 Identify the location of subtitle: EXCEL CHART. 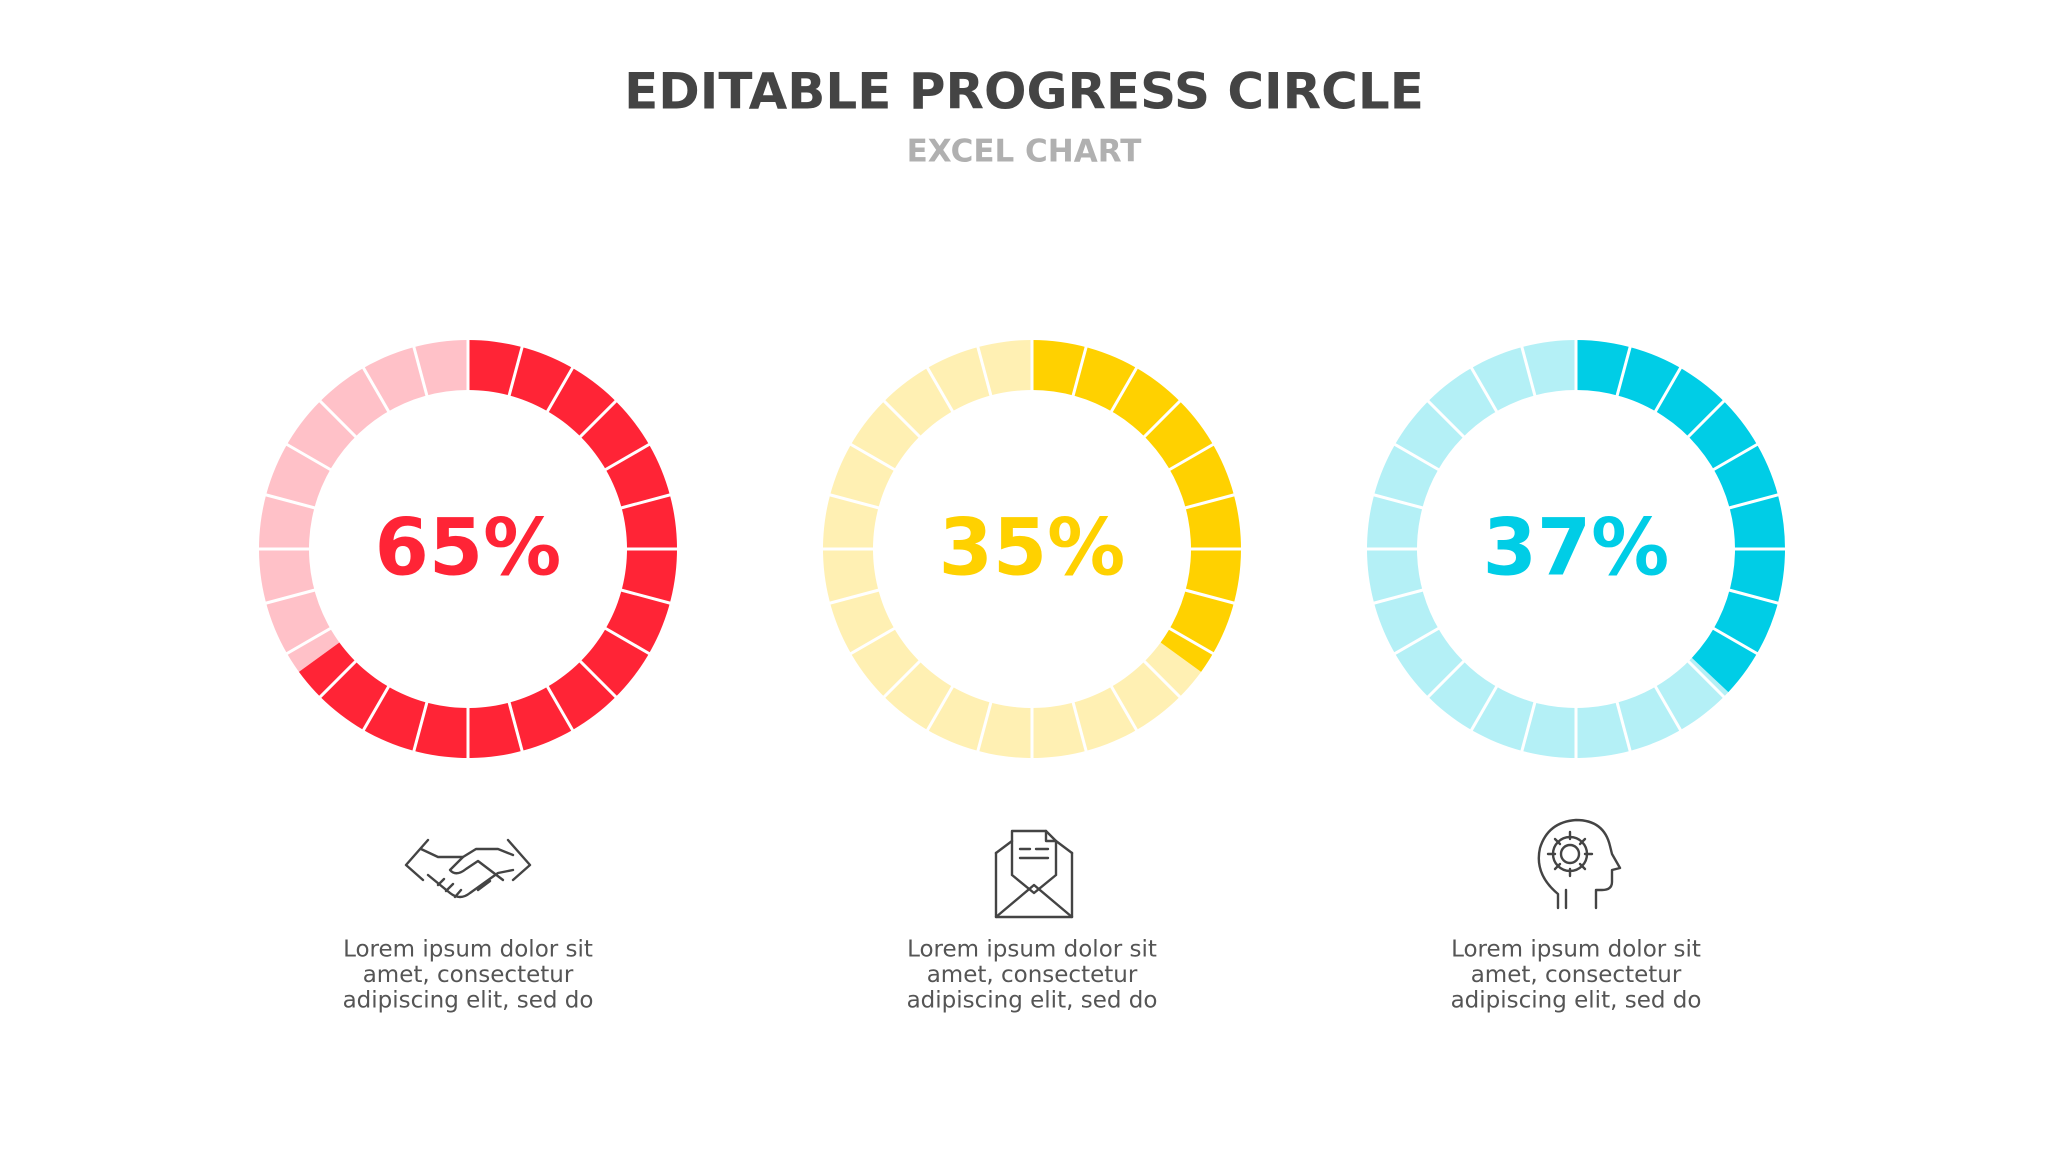
(1024, 152).